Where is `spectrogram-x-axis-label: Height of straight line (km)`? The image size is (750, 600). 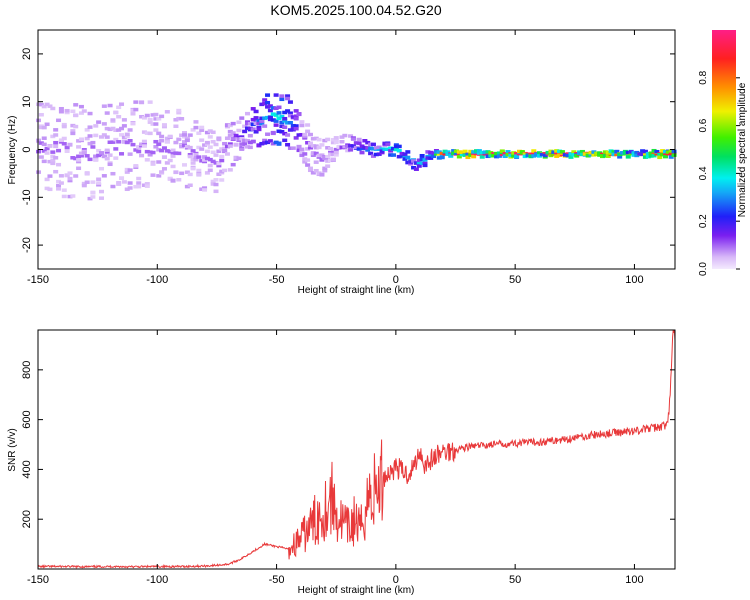 spectrogram-x-axis-label: Height of straight line (km) is located at coordinates (356, 290).